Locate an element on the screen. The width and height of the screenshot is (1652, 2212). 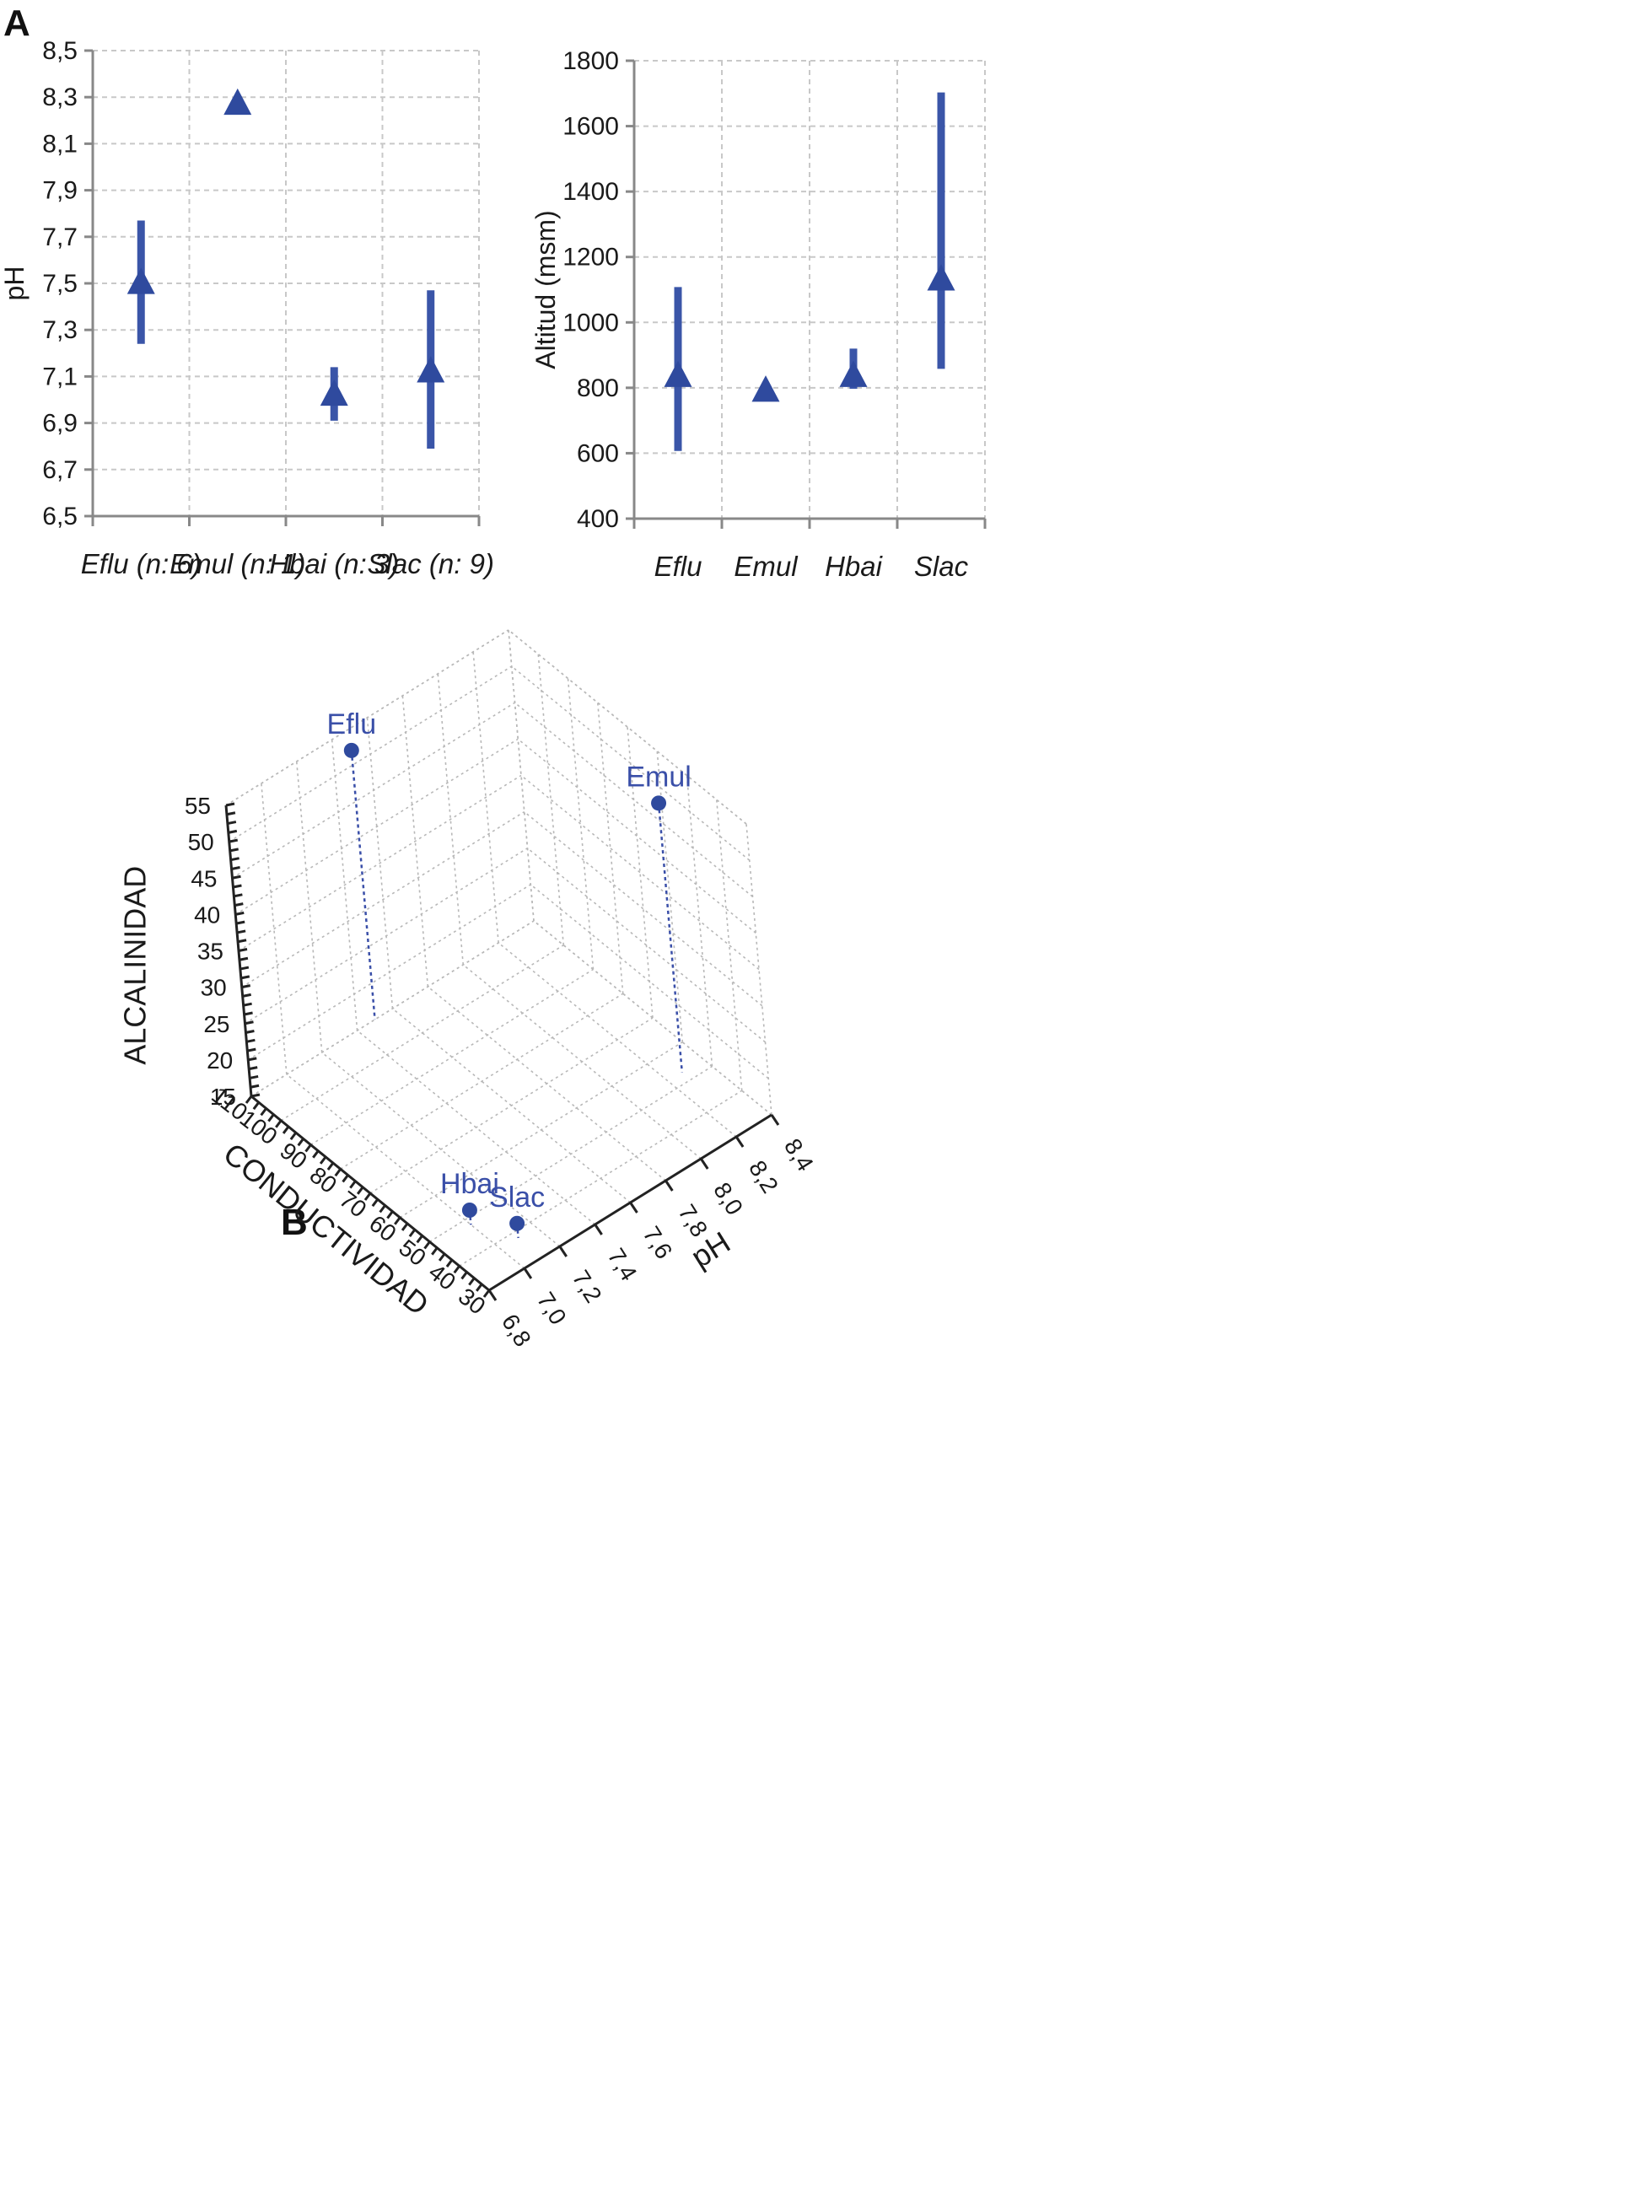
y-tick-label: 1800 is located at coordinates (590, 61).